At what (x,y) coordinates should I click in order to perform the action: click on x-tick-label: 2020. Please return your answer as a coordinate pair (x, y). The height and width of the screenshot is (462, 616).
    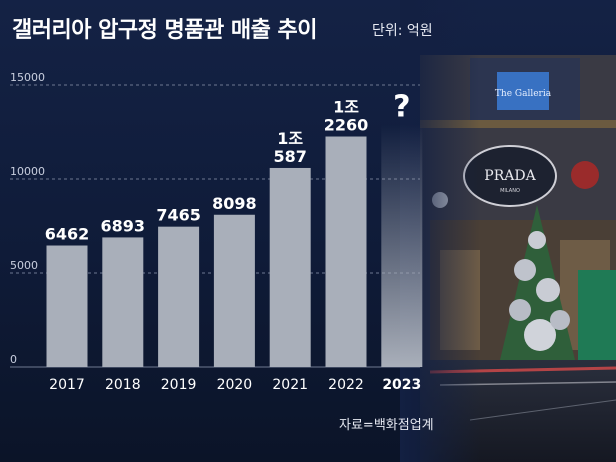
    Looking at the image, I should click on (235, 385).